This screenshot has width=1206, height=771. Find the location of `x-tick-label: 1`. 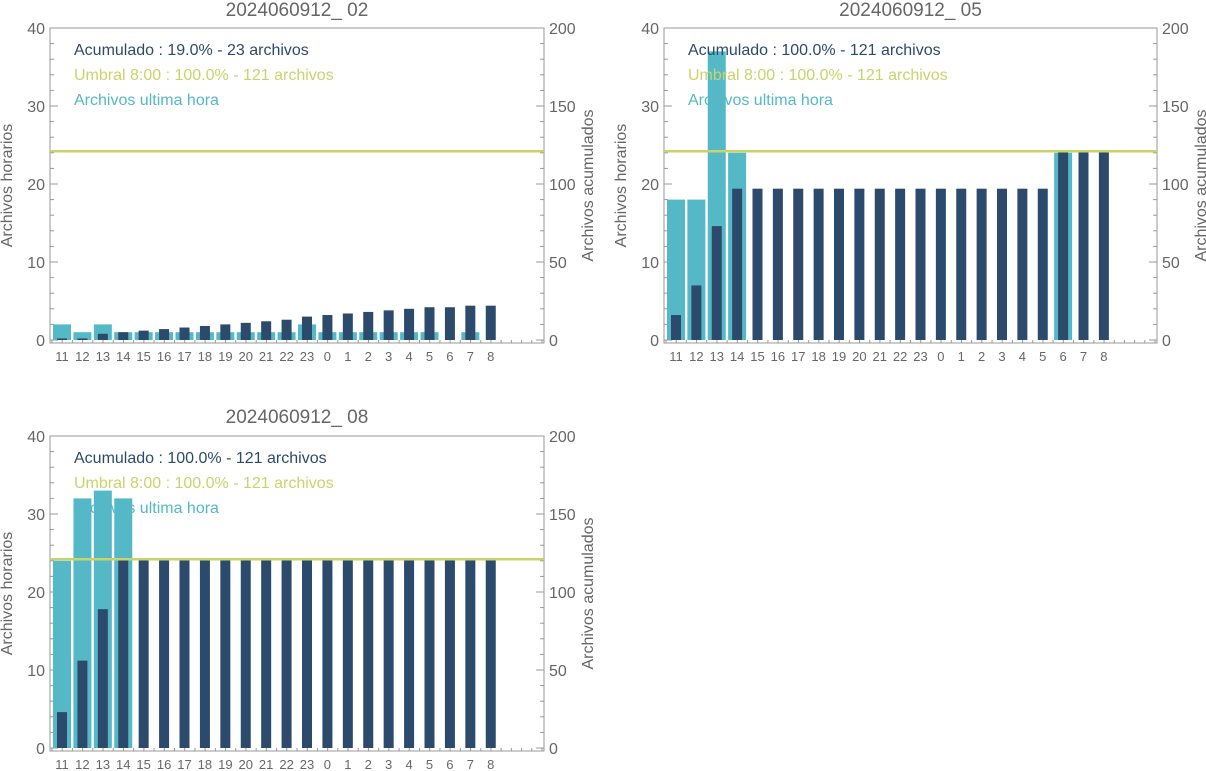

x-tick-label: 1 is located at coordinates (961, 356).